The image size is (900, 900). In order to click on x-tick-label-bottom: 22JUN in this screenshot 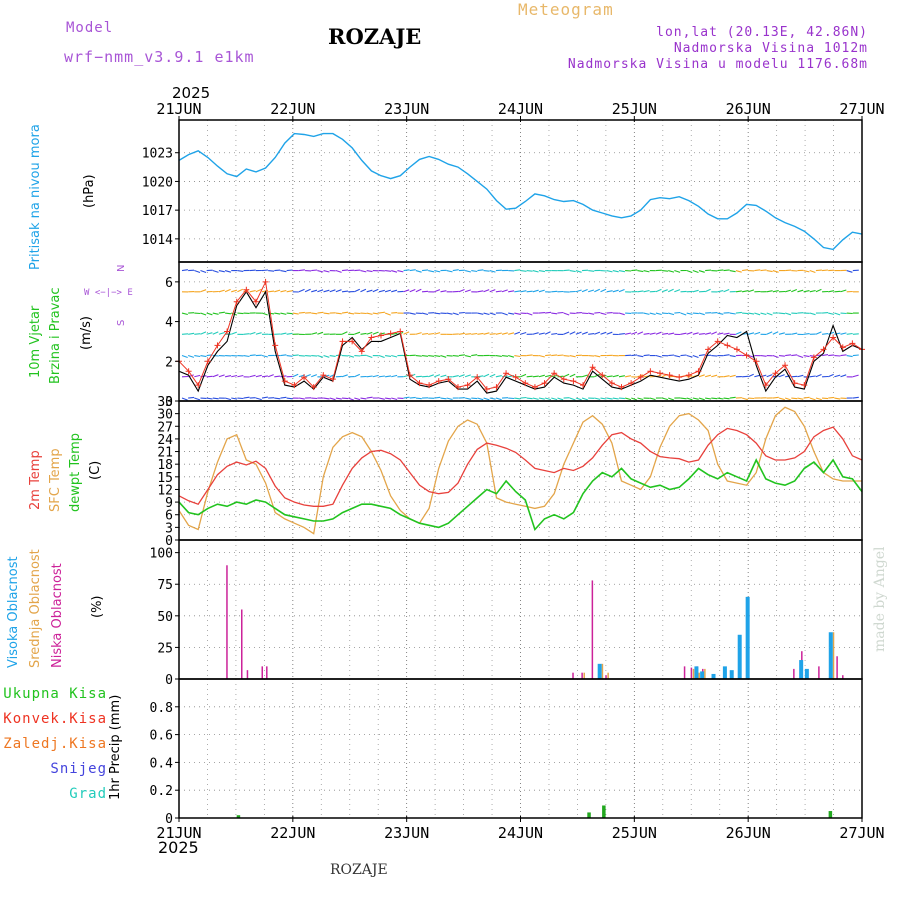, I will do `click(292, 833)`.